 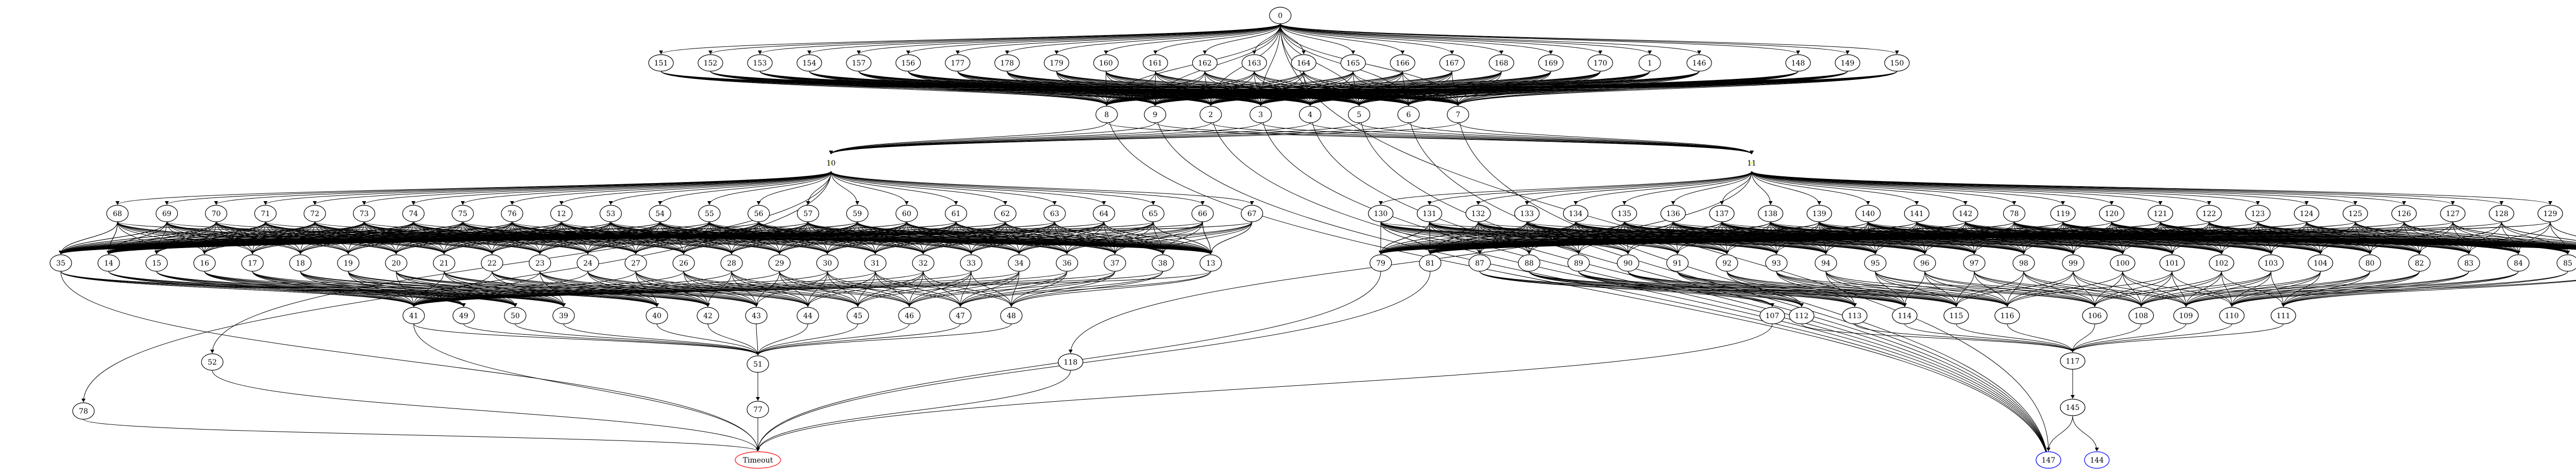 I want to click on node-label: 116, so click(x=2007, y=316).